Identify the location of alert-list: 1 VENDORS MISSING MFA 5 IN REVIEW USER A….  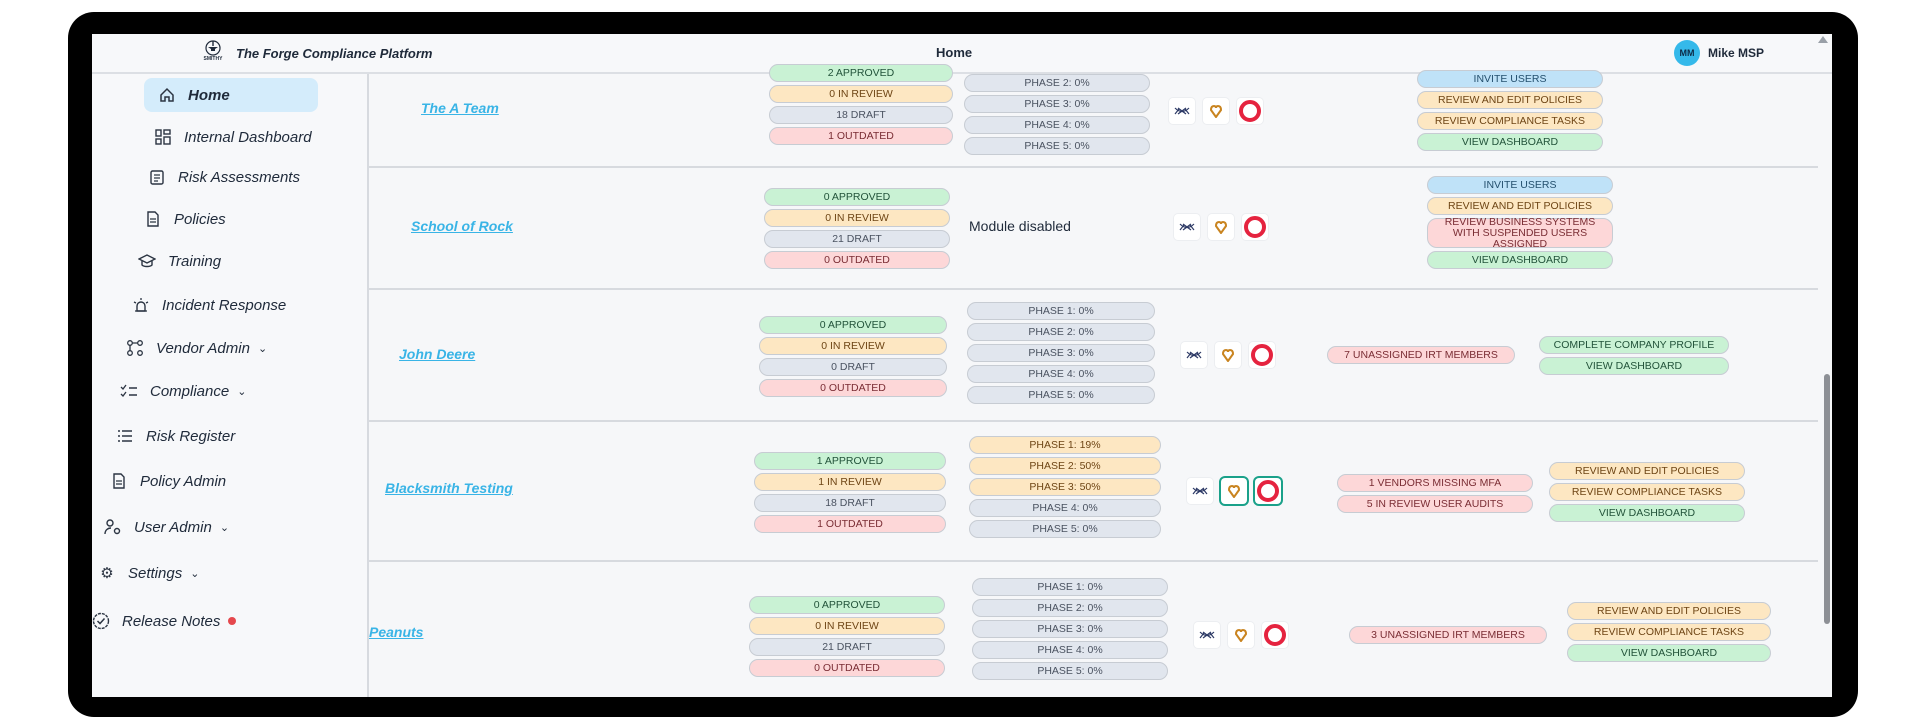
(1435, 493).